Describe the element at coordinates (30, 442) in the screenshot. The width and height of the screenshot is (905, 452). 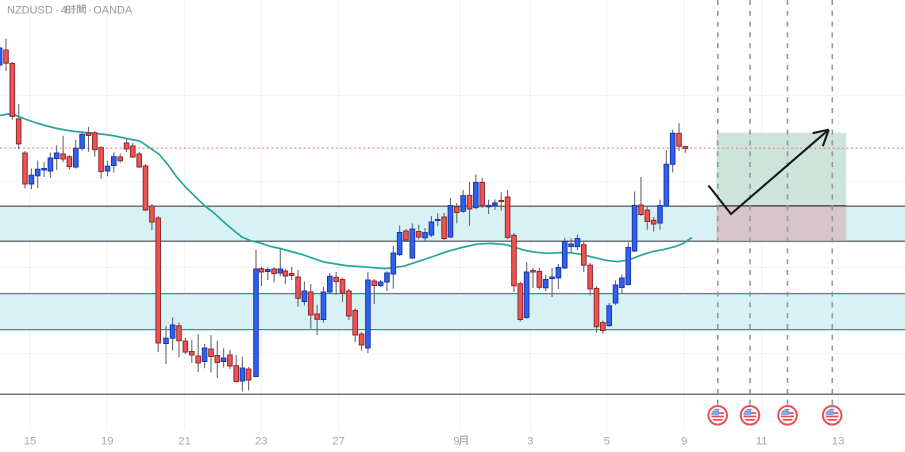
I see `svg-text: 15` at that location.